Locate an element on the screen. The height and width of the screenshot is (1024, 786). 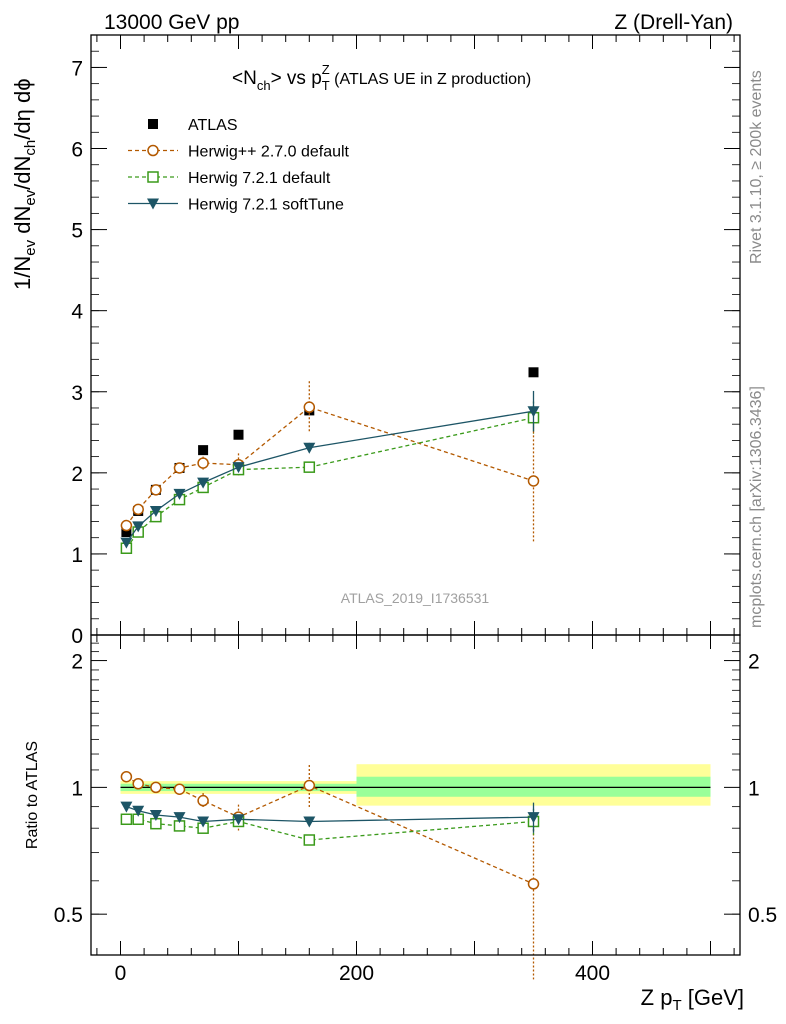
main-y-tick-label: 6 is located at coordinates (77, 150).